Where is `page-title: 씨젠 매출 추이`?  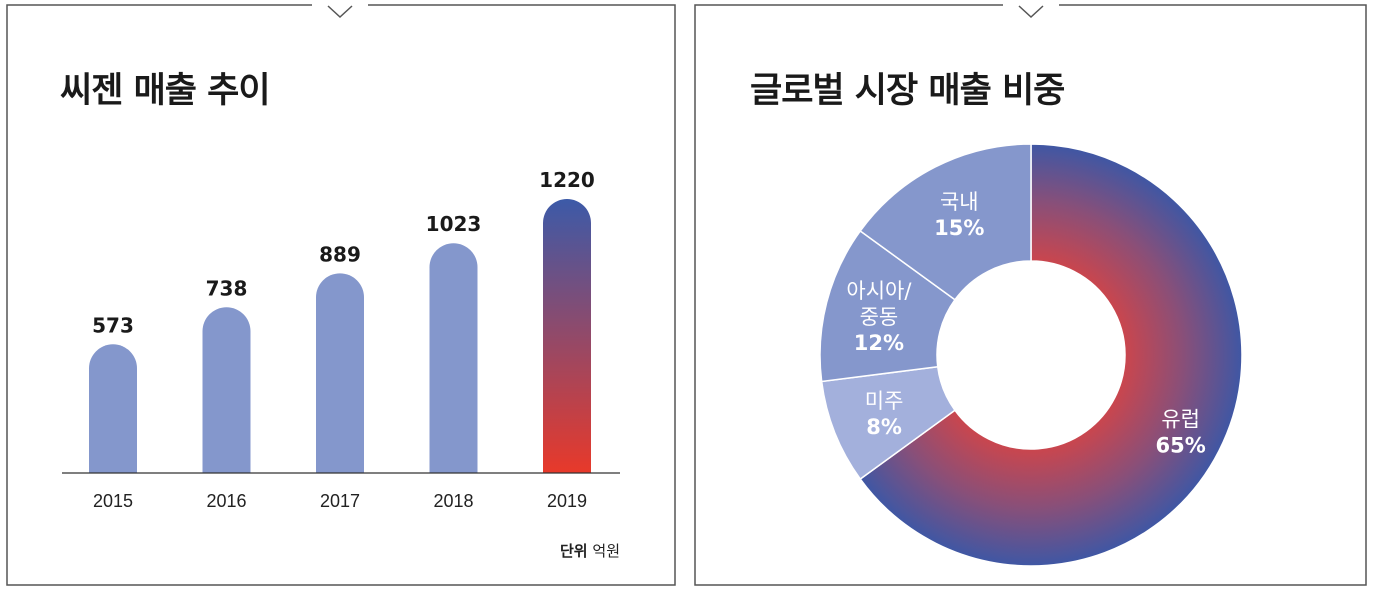 page-title: 씨젠 매출 추이 is located at coordinates (165, 91).